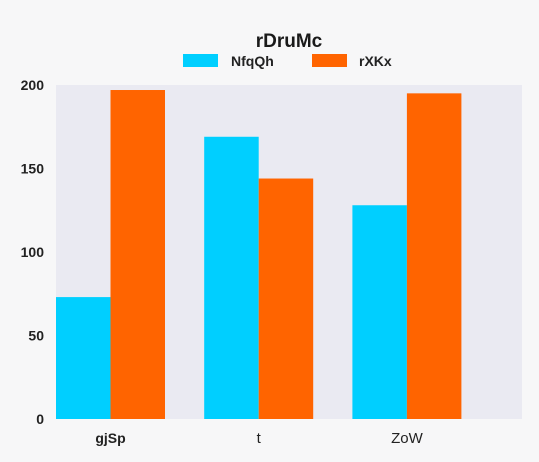 This screenshot has height=462, width=539. Describe the element at coordinates (286, 298) in the screenshot. I see `bar-rxkx-t` at that location.